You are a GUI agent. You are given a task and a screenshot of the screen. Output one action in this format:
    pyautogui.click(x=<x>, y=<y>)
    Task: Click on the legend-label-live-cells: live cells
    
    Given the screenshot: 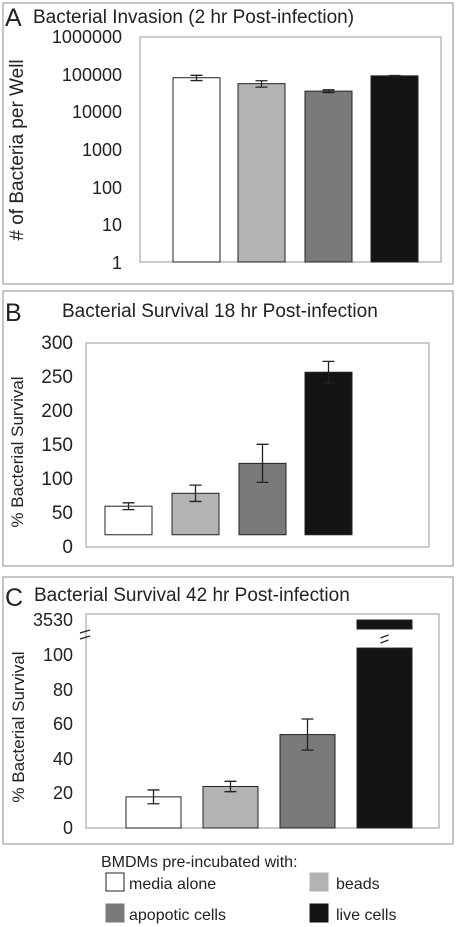 What is the action you would take?
    pyautogui.click(x=366, y=915)
    